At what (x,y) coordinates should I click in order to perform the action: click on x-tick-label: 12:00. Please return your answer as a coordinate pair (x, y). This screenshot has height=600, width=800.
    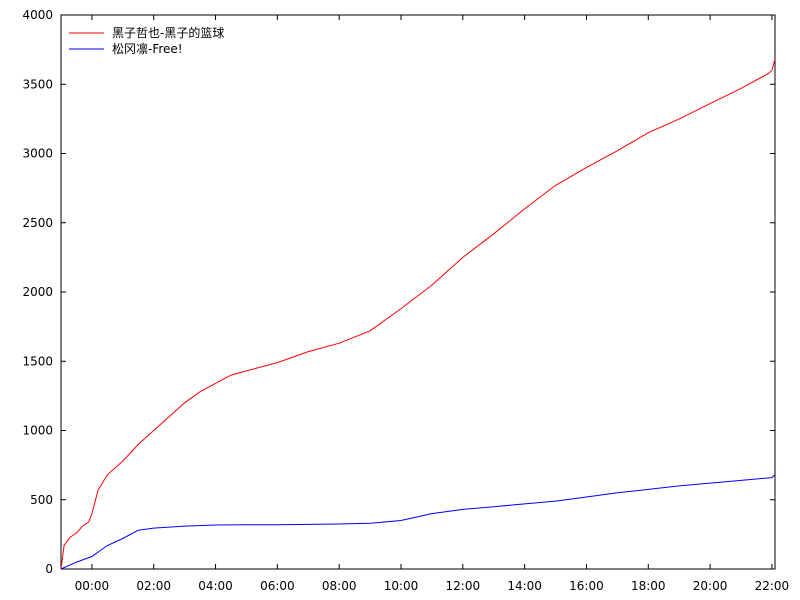
    Looking at the image, I should click on (463, 586).